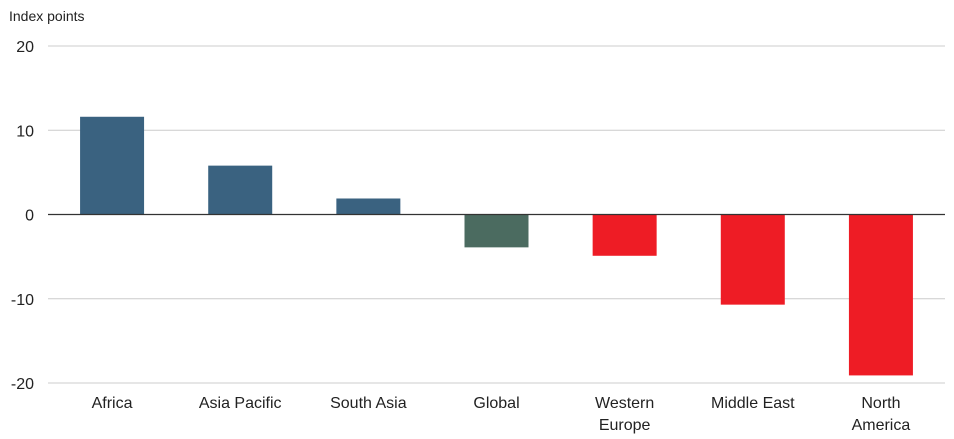 Image resolution: width=954 pixels, height=439 pixels. I want to click on x-tick-label: Asia Pacific, so click(240, 403).